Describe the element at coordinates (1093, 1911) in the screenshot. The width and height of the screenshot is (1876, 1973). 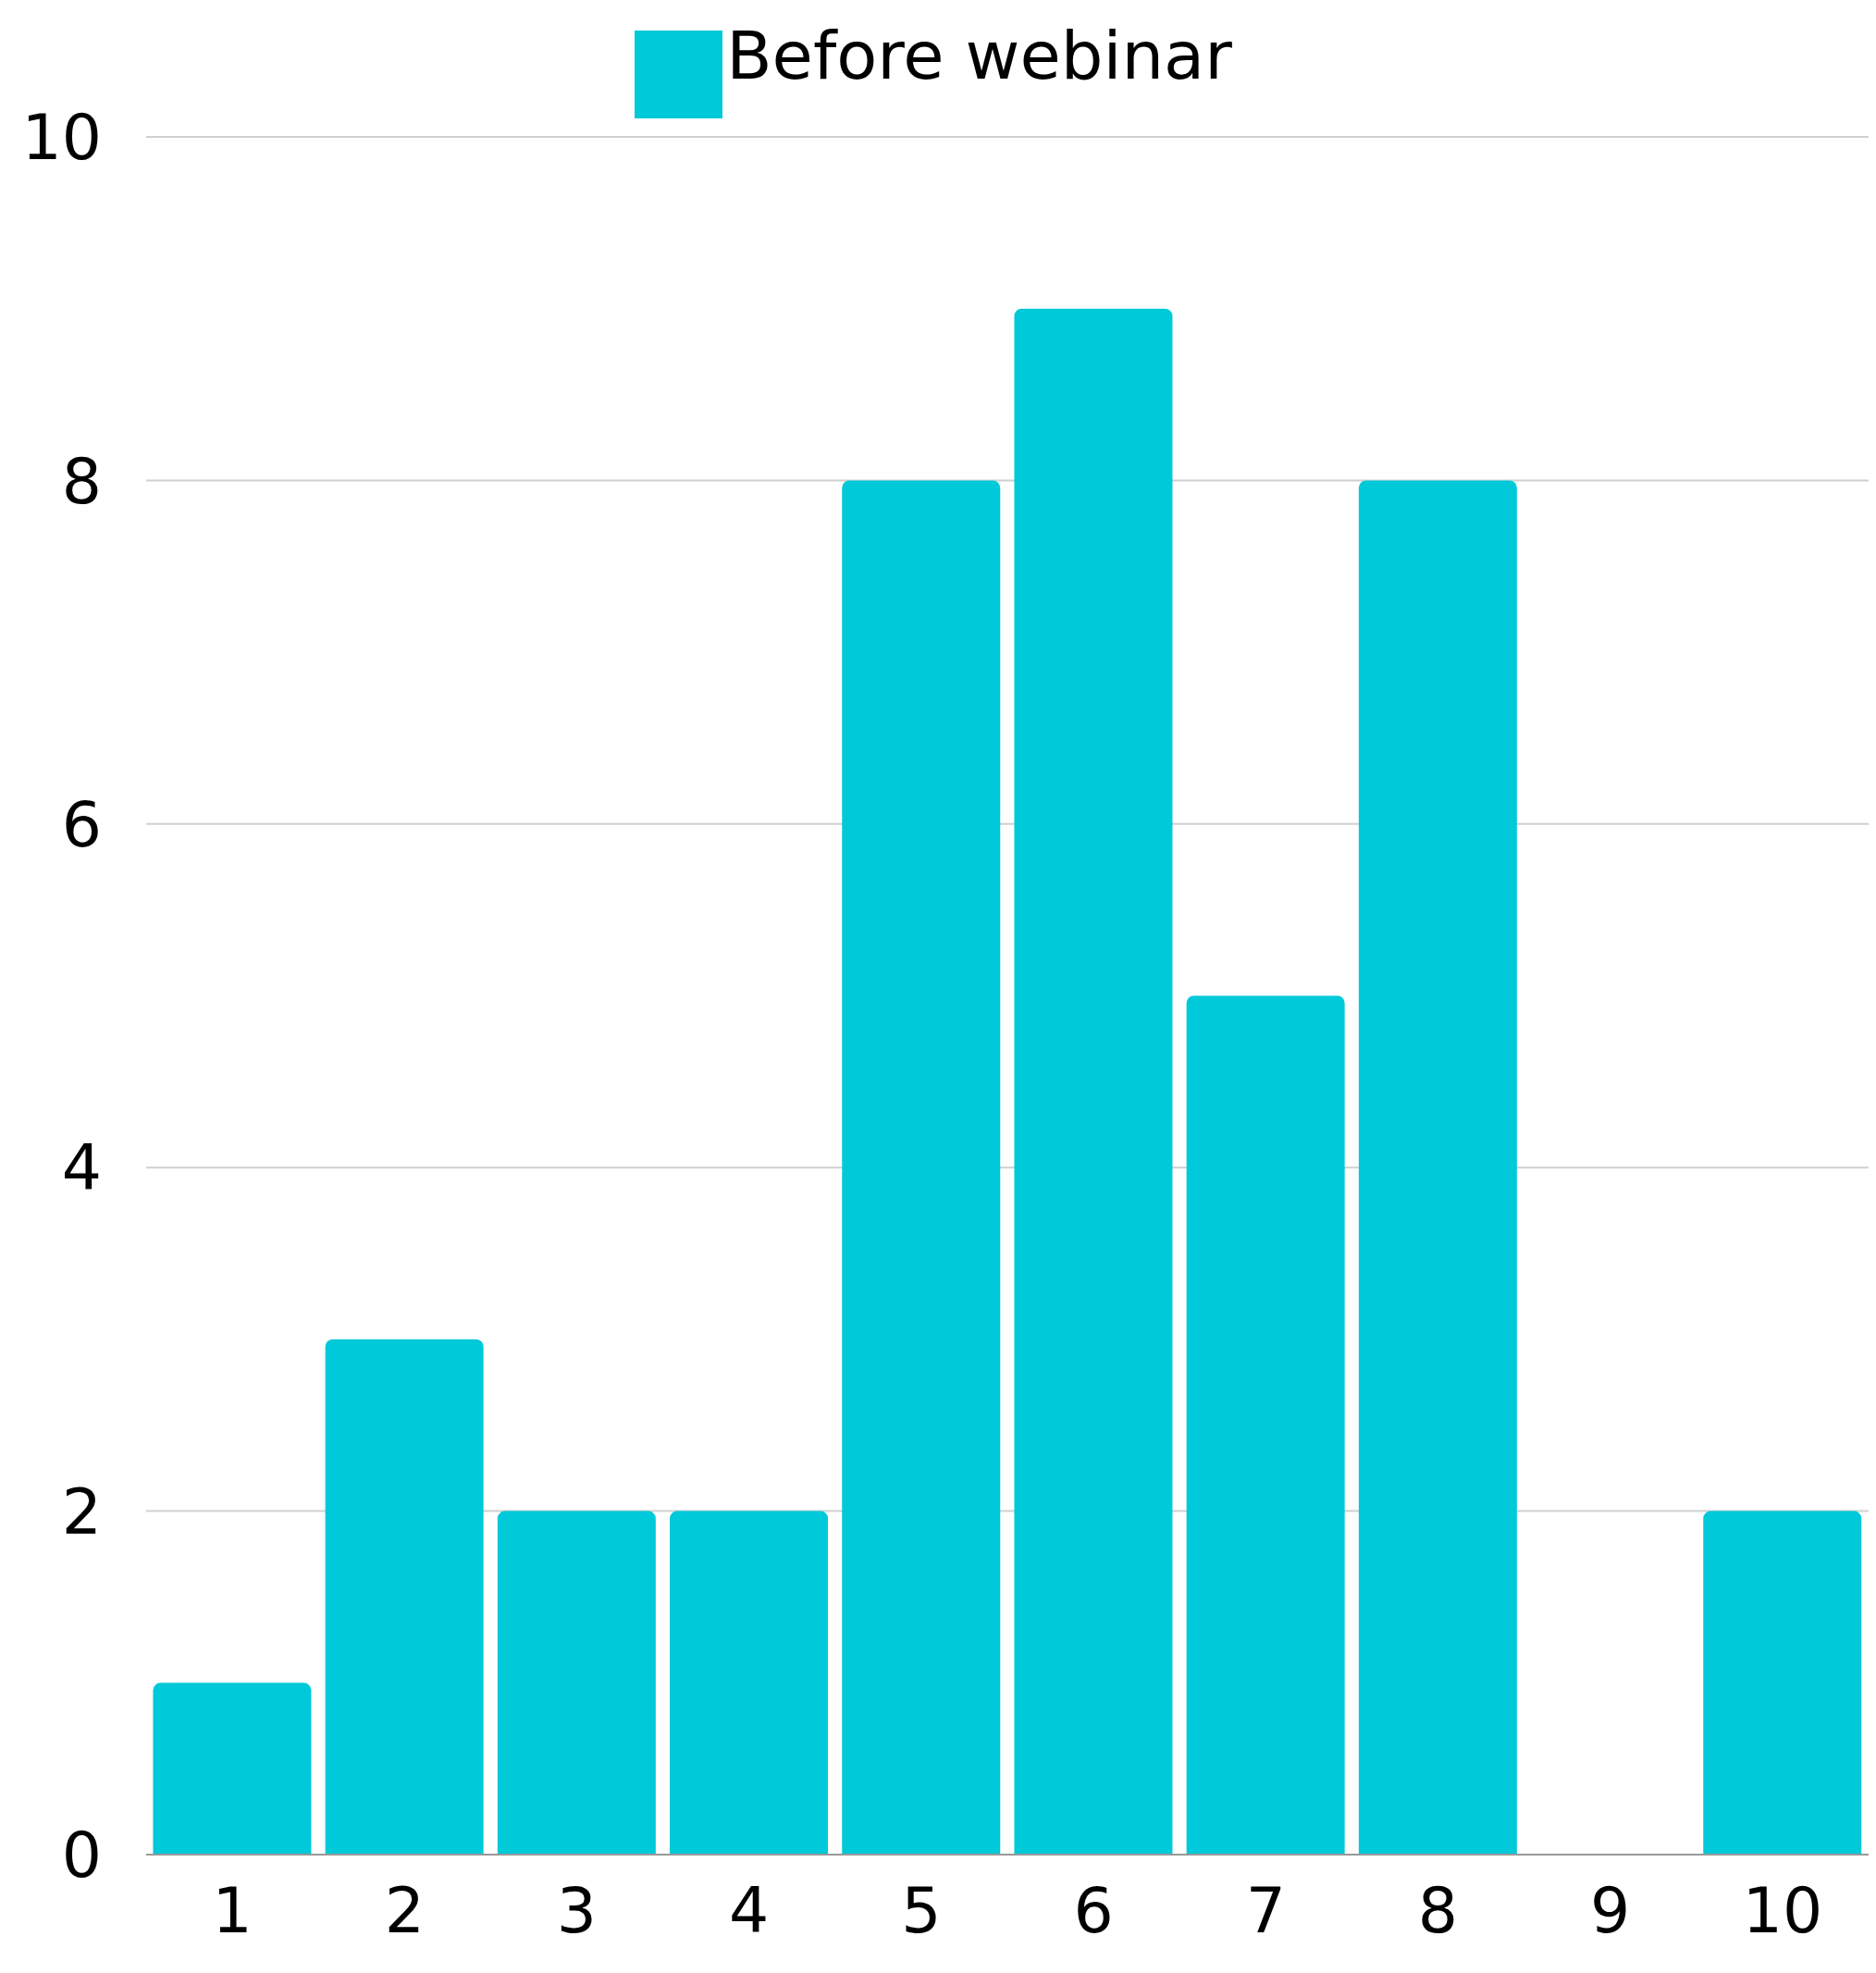
I see `x-tick-label: 6` at that location.